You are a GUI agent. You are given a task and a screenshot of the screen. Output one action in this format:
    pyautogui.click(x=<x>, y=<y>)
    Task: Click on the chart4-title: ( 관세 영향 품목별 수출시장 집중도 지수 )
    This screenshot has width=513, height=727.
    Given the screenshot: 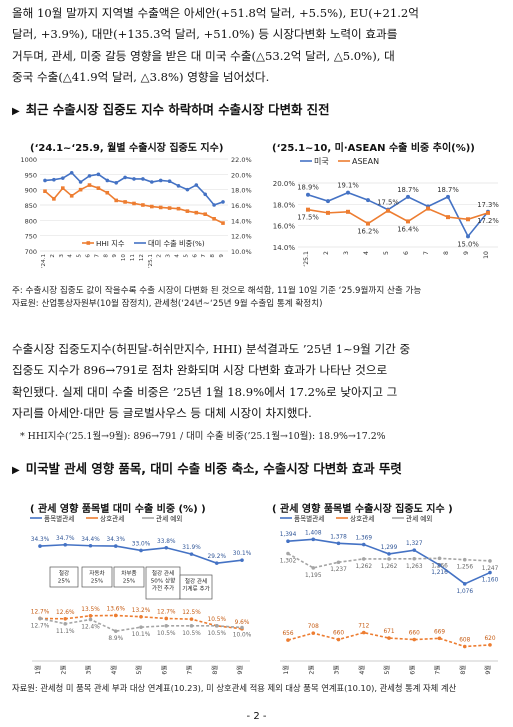 What is the action you would take?
    pyautogui.click(x=362, y=509)
    